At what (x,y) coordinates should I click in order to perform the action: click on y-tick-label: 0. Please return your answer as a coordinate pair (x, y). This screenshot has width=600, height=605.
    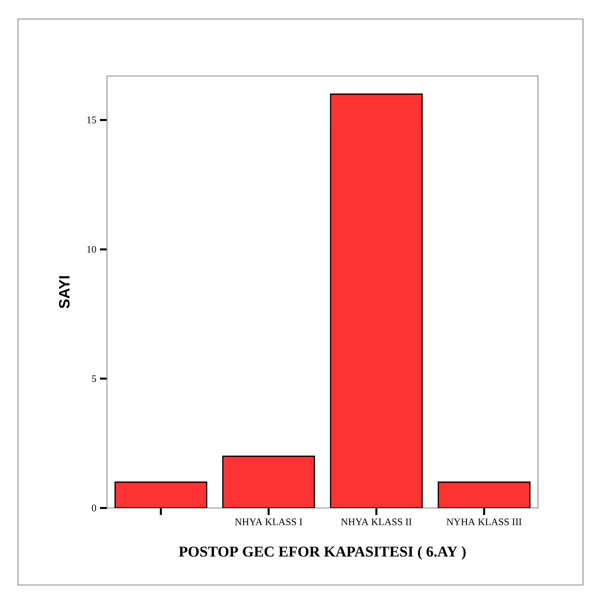
    Looking at the image, I should click on (94, 508).